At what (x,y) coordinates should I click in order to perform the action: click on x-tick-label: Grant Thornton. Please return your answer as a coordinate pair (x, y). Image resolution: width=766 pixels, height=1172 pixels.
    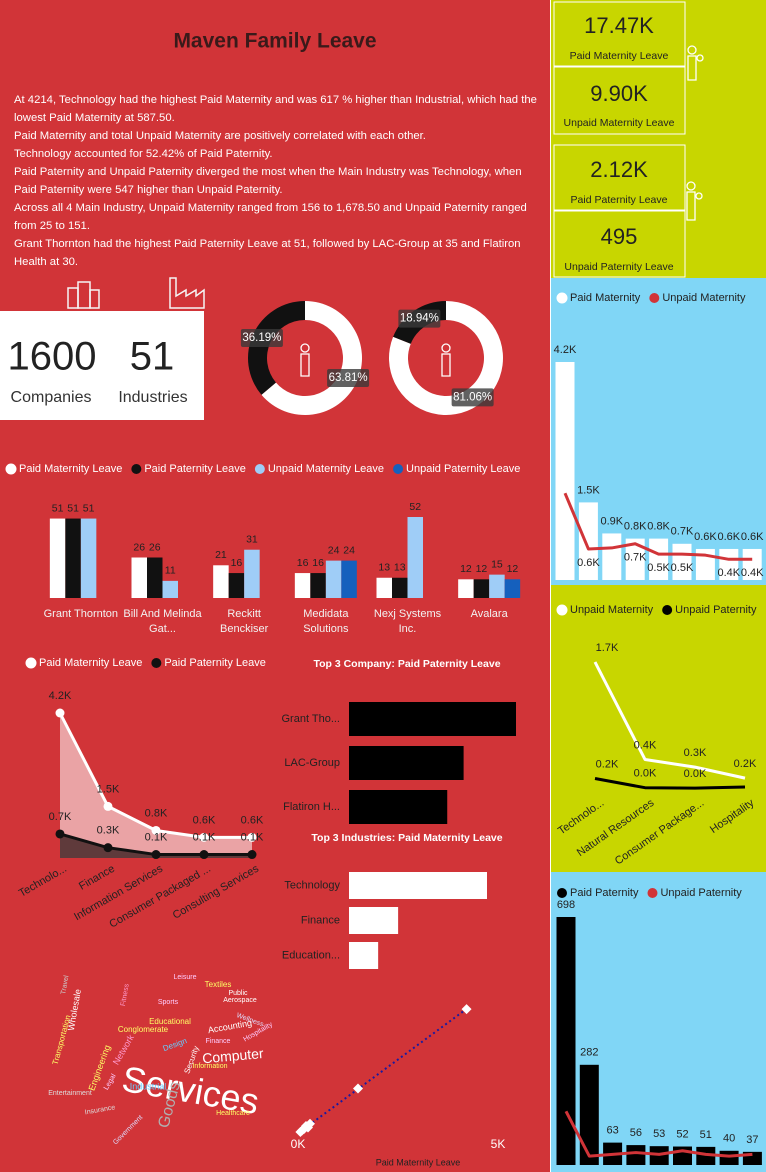
    Looking at the image, I should click on (81, 614).